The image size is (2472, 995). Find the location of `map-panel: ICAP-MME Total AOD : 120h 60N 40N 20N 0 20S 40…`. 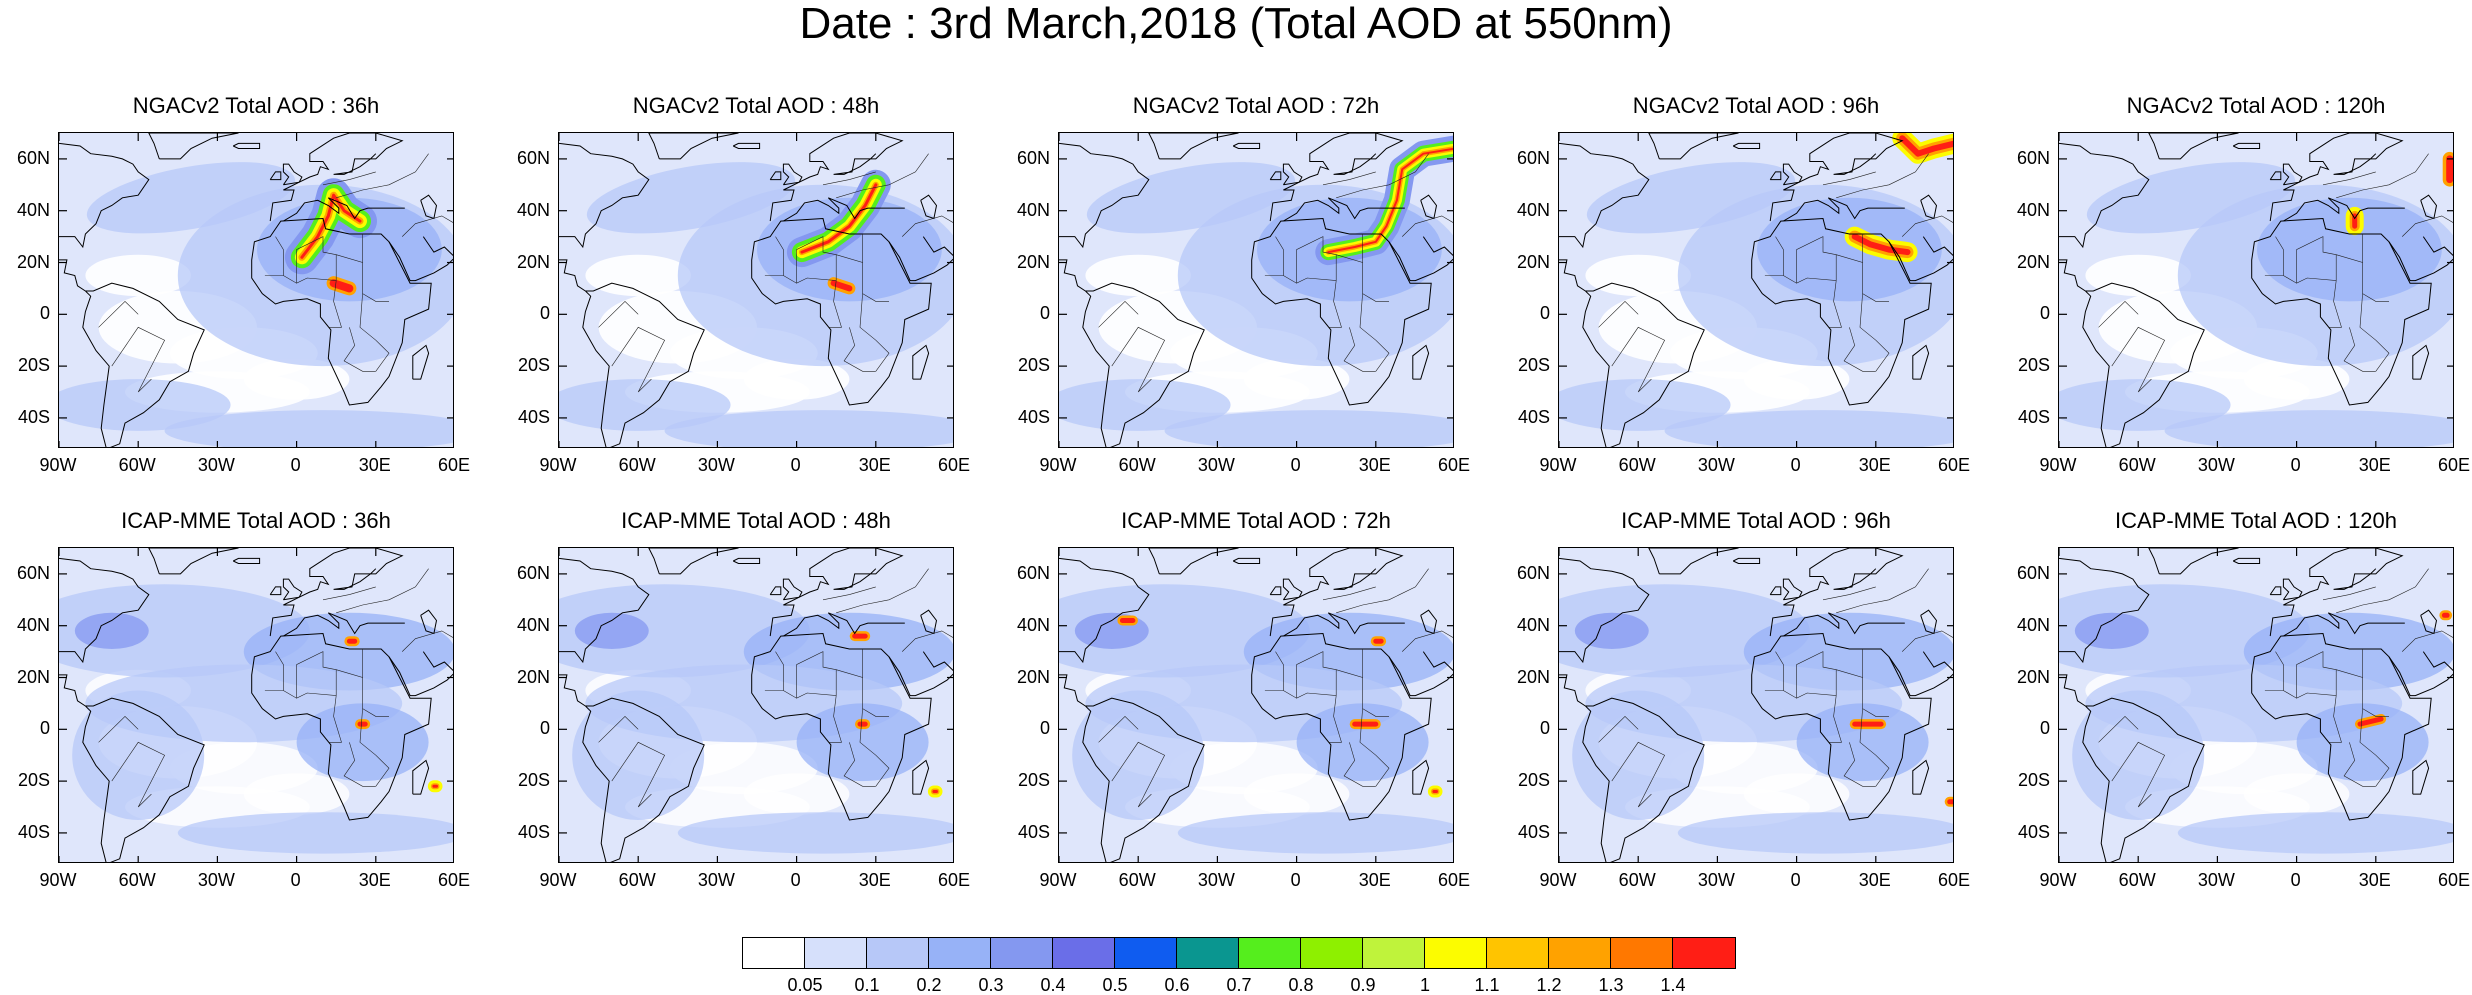

map-panel: ICAP-MME Total AOD : 120h 60N 40N 20N 0 20S 40… is located at coordinates (2243, 698).